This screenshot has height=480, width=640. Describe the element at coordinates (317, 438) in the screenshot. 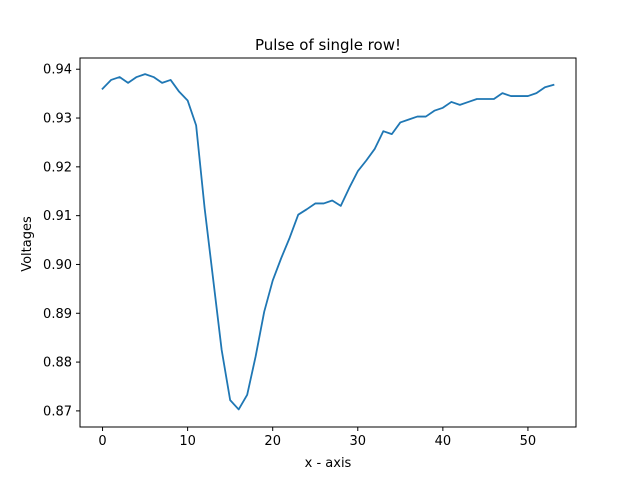

I see `x-axis-ticks: 0 10 20 30 40 50` at that location.